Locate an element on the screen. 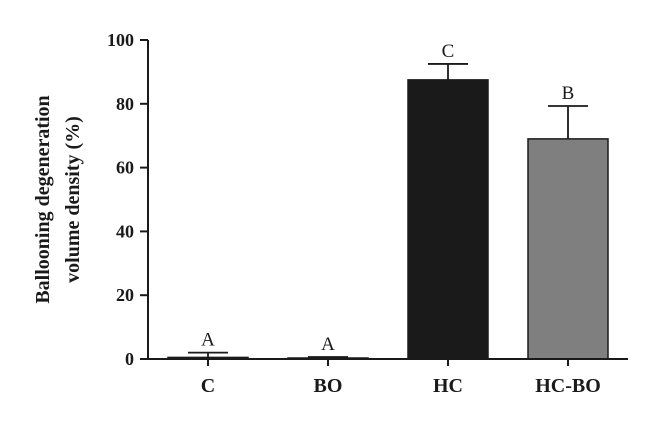 The height and width of the screenshot is (427, 660). y-ticks-layer: 0 20 40 60 80 100 is located at coordinates (127, 199).